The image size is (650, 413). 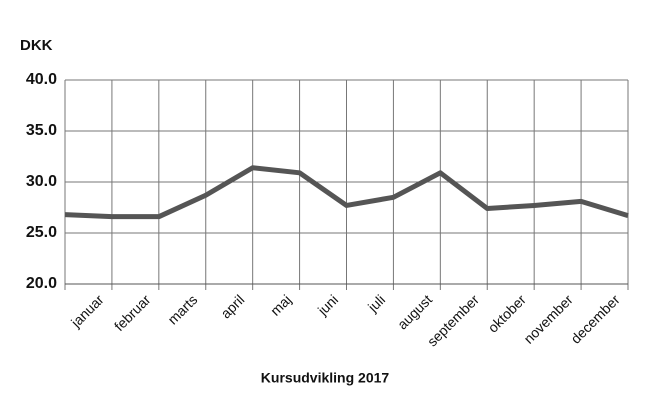 What do you see at coordinates (36, 45) in the screenshot?
I see `y-axis-label: DKK` at bounding box center [36, 45].